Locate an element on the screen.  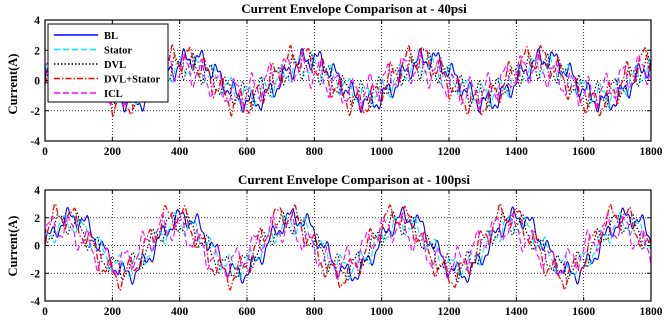
legend-box is located at coordinates (108, 63).